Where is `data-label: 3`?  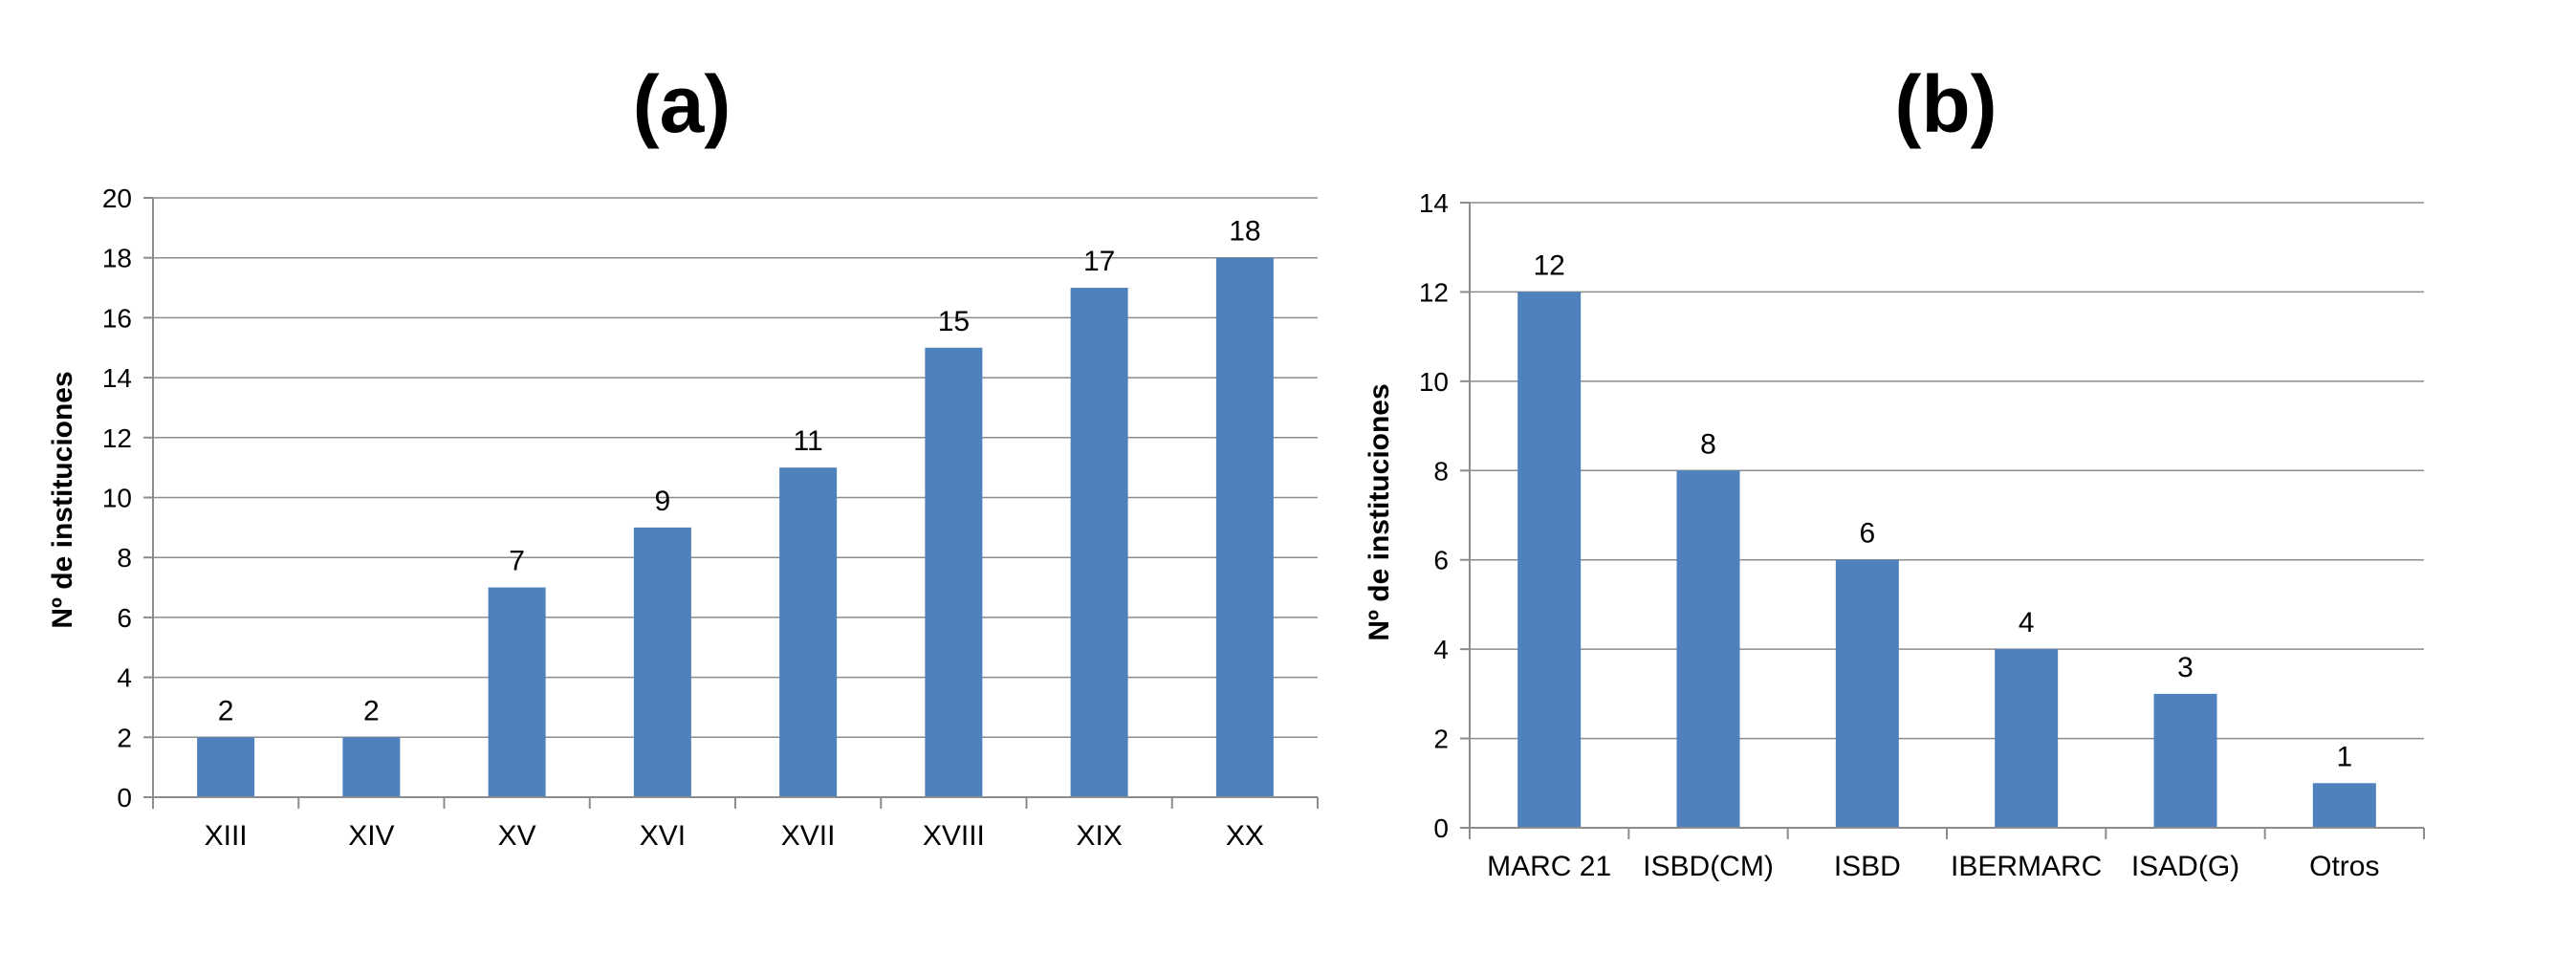
data-label: 3 is located at coordinates (2185, 667).